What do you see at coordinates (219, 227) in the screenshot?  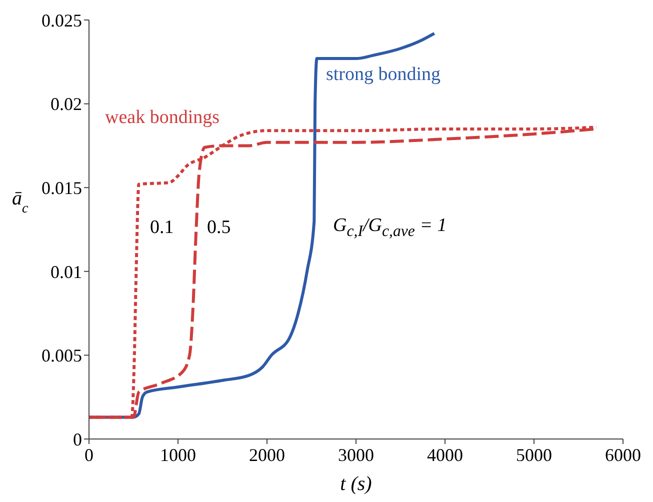 I see `annotation: 0.5` at bounding box center [219, 227].